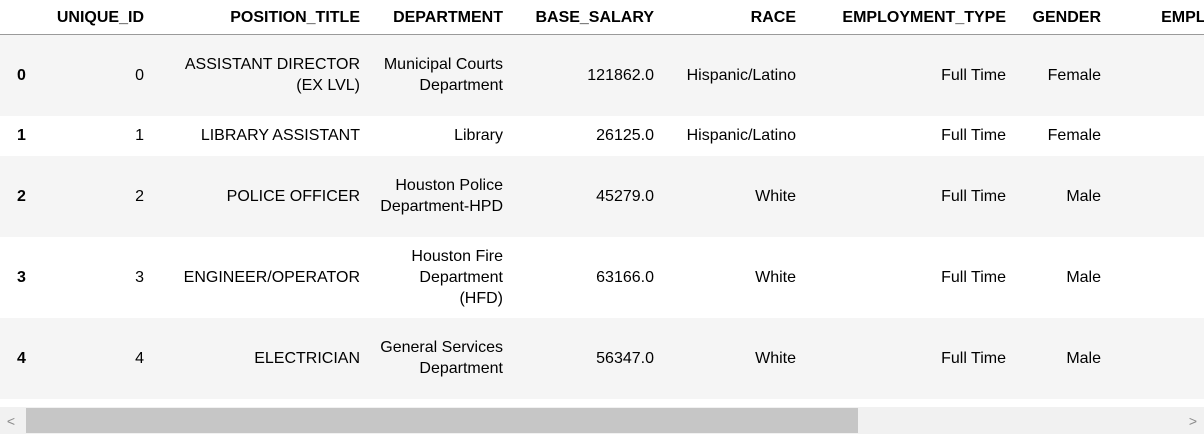 This screenshot has width=1204, height=434. Describe the element at coordinates (478, 135) in the screenshot. I see `cell-department: Library` at that location.